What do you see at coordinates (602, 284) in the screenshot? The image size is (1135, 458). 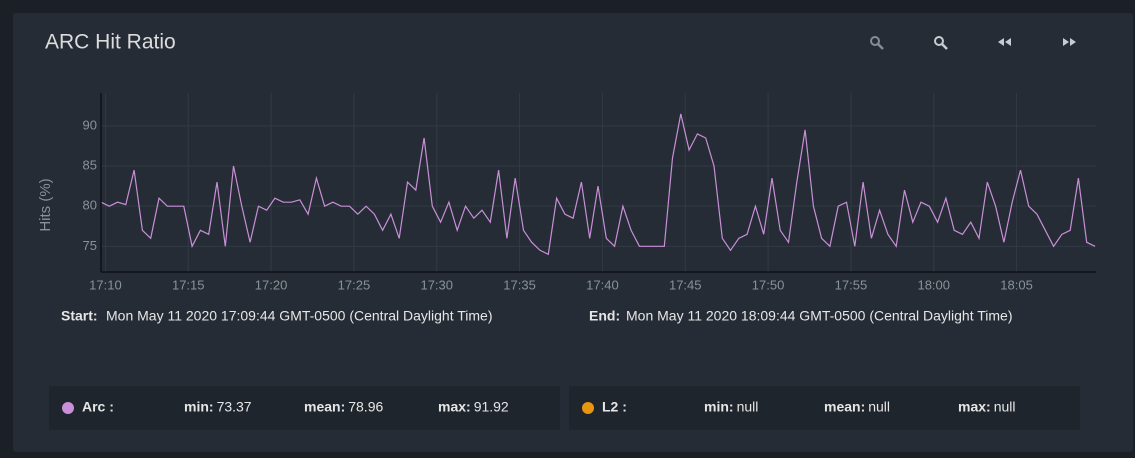 I see `x-tick-label: 17:40` at bounding box center [602, 284].